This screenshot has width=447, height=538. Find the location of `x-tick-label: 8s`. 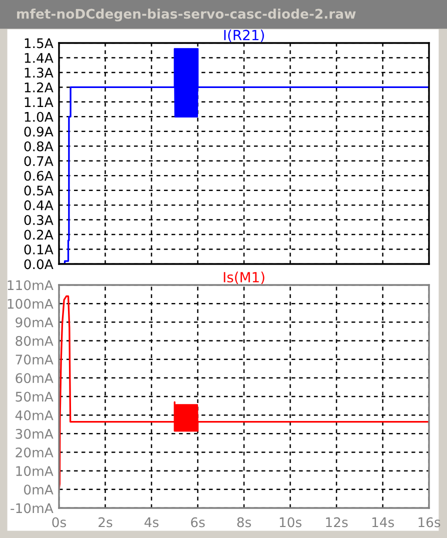

x-tick-label: 8s is located at coordinates (244, 522).